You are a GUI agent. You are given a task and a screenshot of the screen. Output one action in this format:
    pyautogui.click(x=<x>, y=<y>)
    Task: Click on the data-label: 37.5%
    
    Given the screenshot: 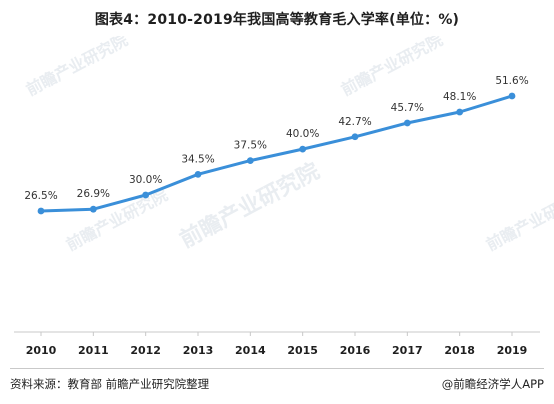 What is the action you would take?
    pyautogui.click(x=250, y=146)
    